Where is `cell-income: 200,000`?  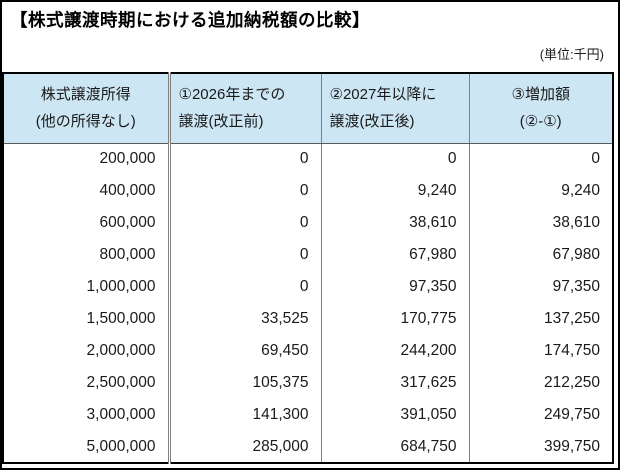
cell-income: 200,000 is located at coordinates (87, 159).